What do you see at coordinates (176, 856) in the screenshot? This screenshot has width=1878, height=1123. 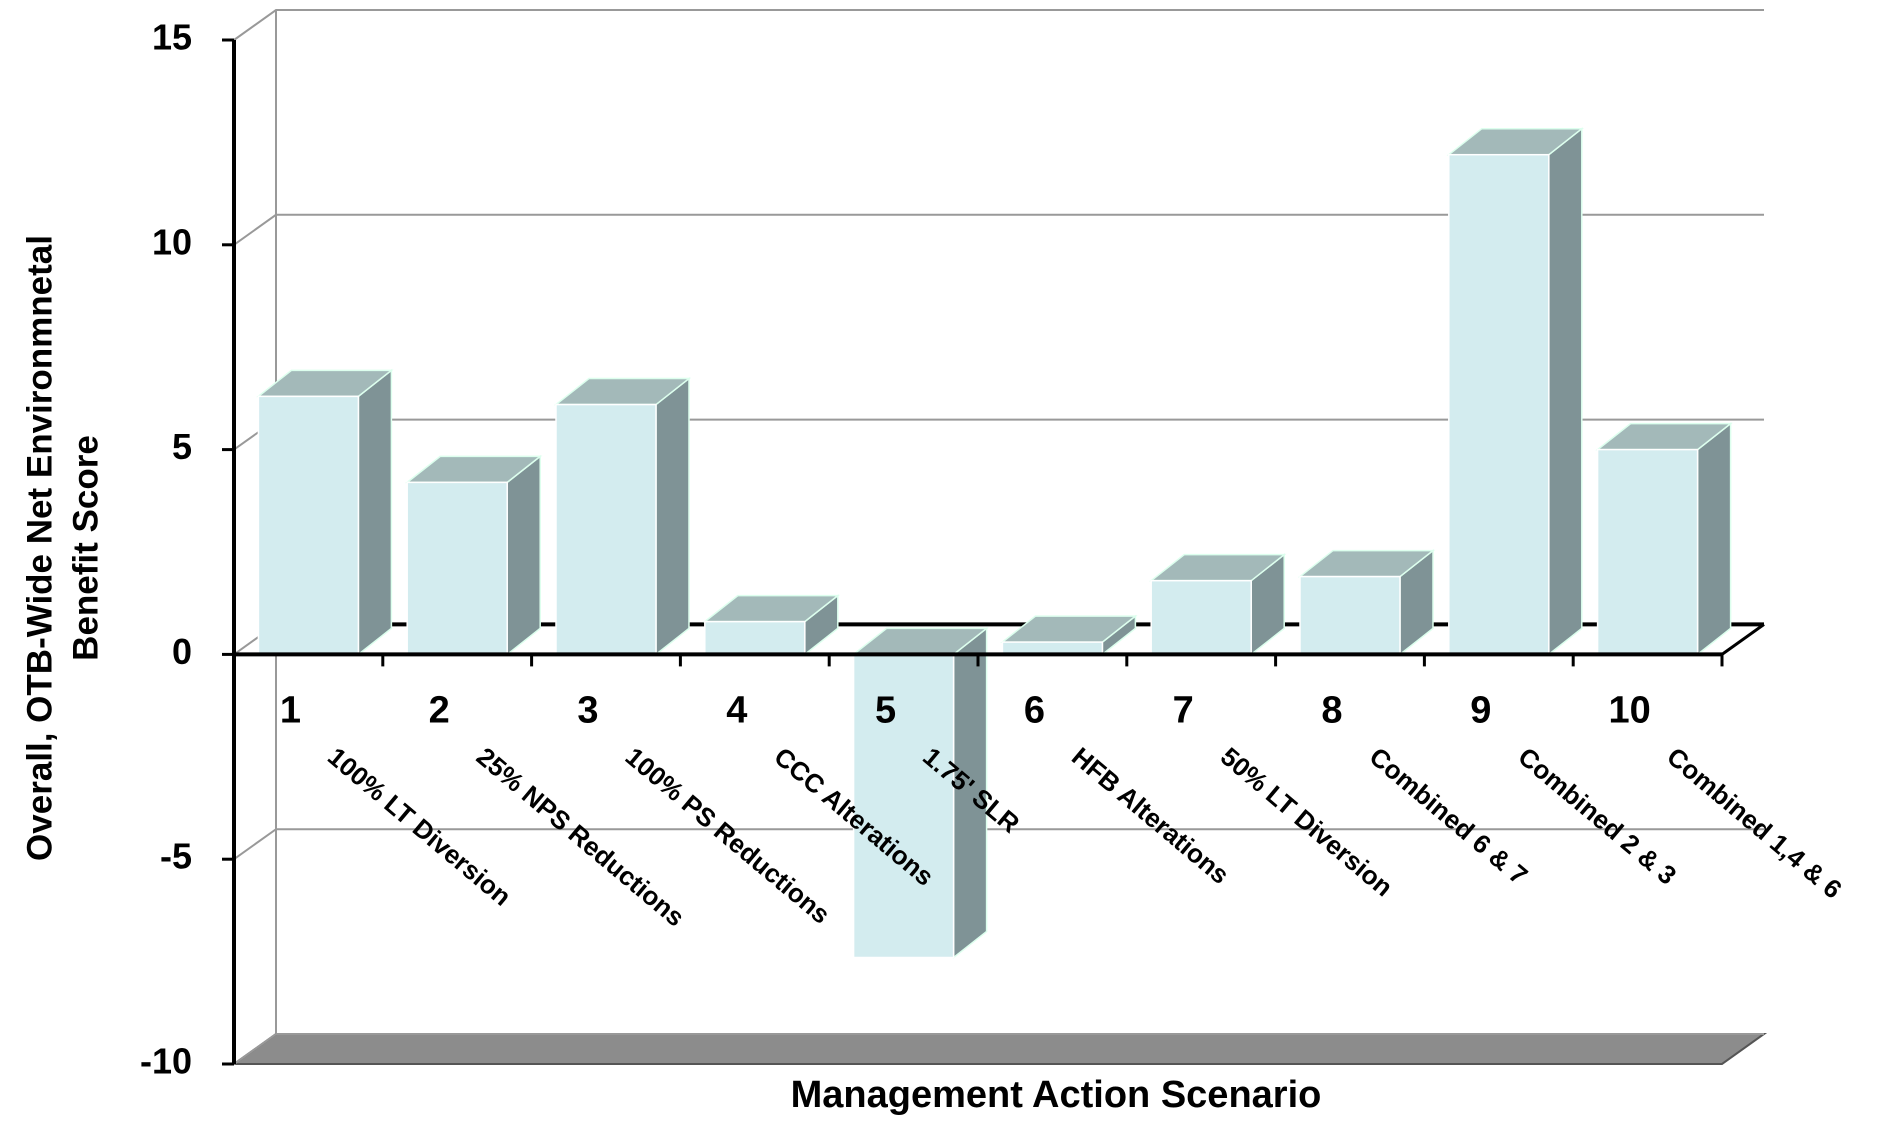 I see `y-tick-label: -5` at bounding box center [176, 856].